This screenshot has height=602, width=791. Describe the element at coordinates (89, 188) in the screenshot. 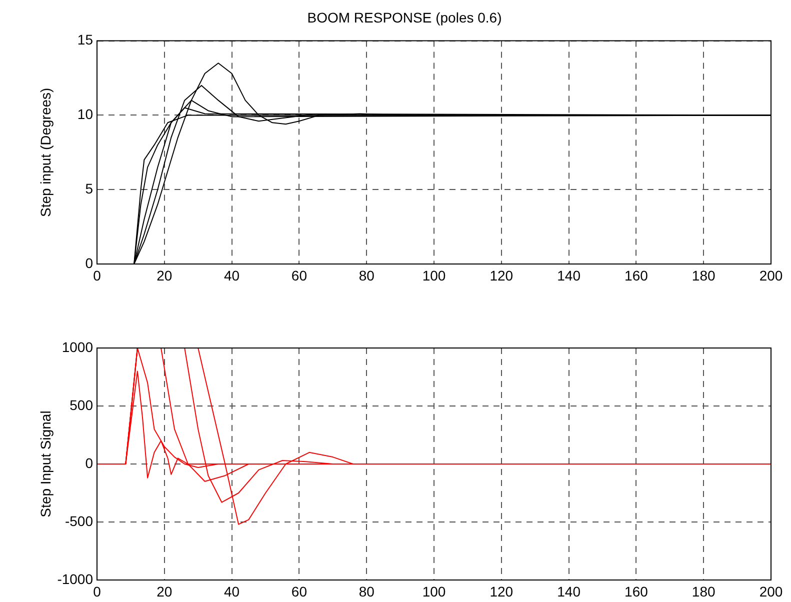

I see `y-tick-label: 5` at that location.